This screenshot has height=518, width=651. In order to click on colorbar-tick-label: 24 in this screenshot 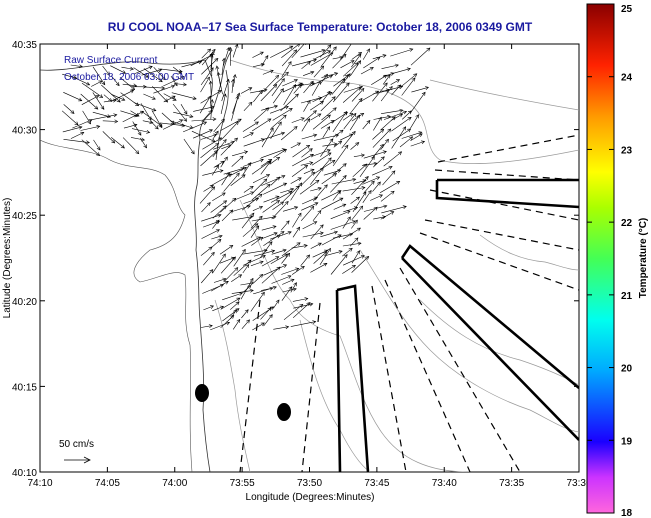, I will do `click(627, 78)`.